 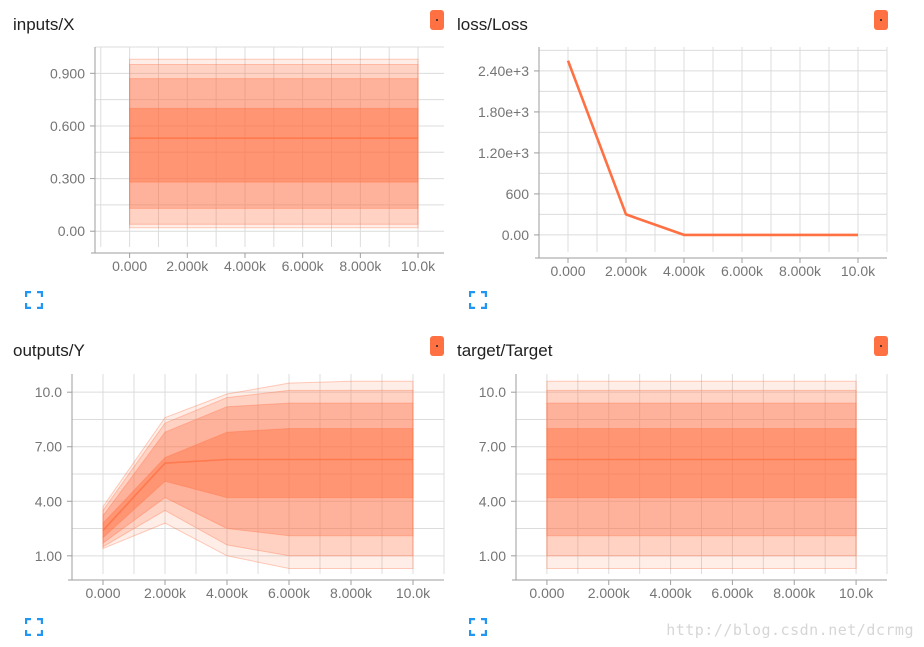 What do you see at coordinates (505, 350) in the screenshot?
I see `chart-title: target/Target` at bounding box center [505, 350].